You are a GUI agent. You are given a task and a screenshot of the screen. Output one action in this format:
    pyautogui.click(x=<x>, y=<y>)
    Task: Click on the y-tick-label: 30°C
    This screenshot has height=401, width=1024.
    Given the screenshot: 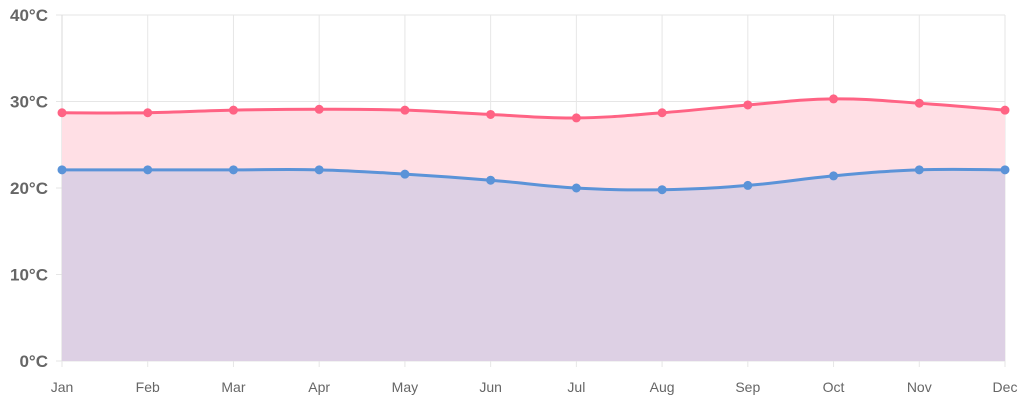 What is the action you would take?
    pyautogui.click(x=29, y=102)
    